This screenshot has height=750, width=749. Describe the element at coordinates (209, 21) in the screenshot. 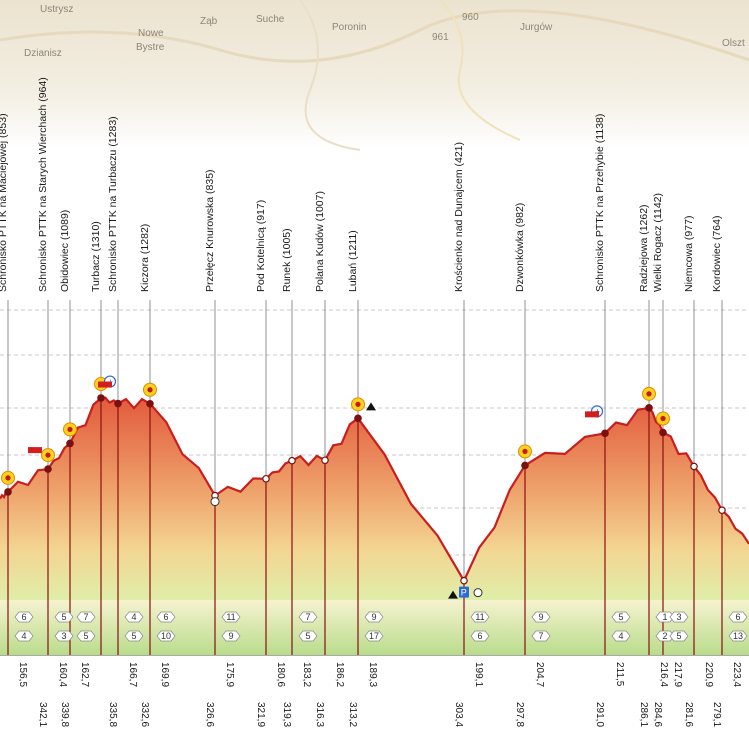

I see `map-label-zab: Ząb` at that location.